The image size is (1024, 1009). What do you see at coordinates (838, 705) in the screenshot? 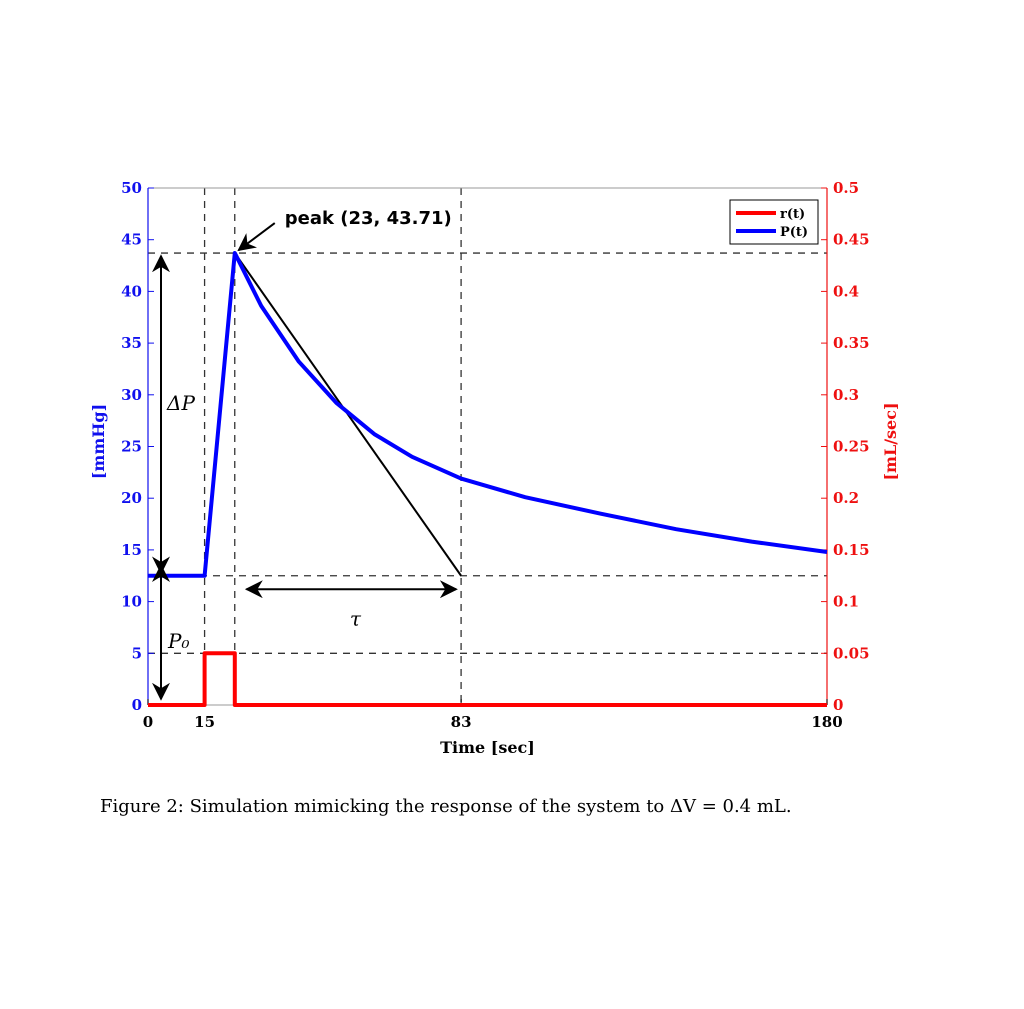
I see `right-tick-label: 0` at bounding box center [838, 705].